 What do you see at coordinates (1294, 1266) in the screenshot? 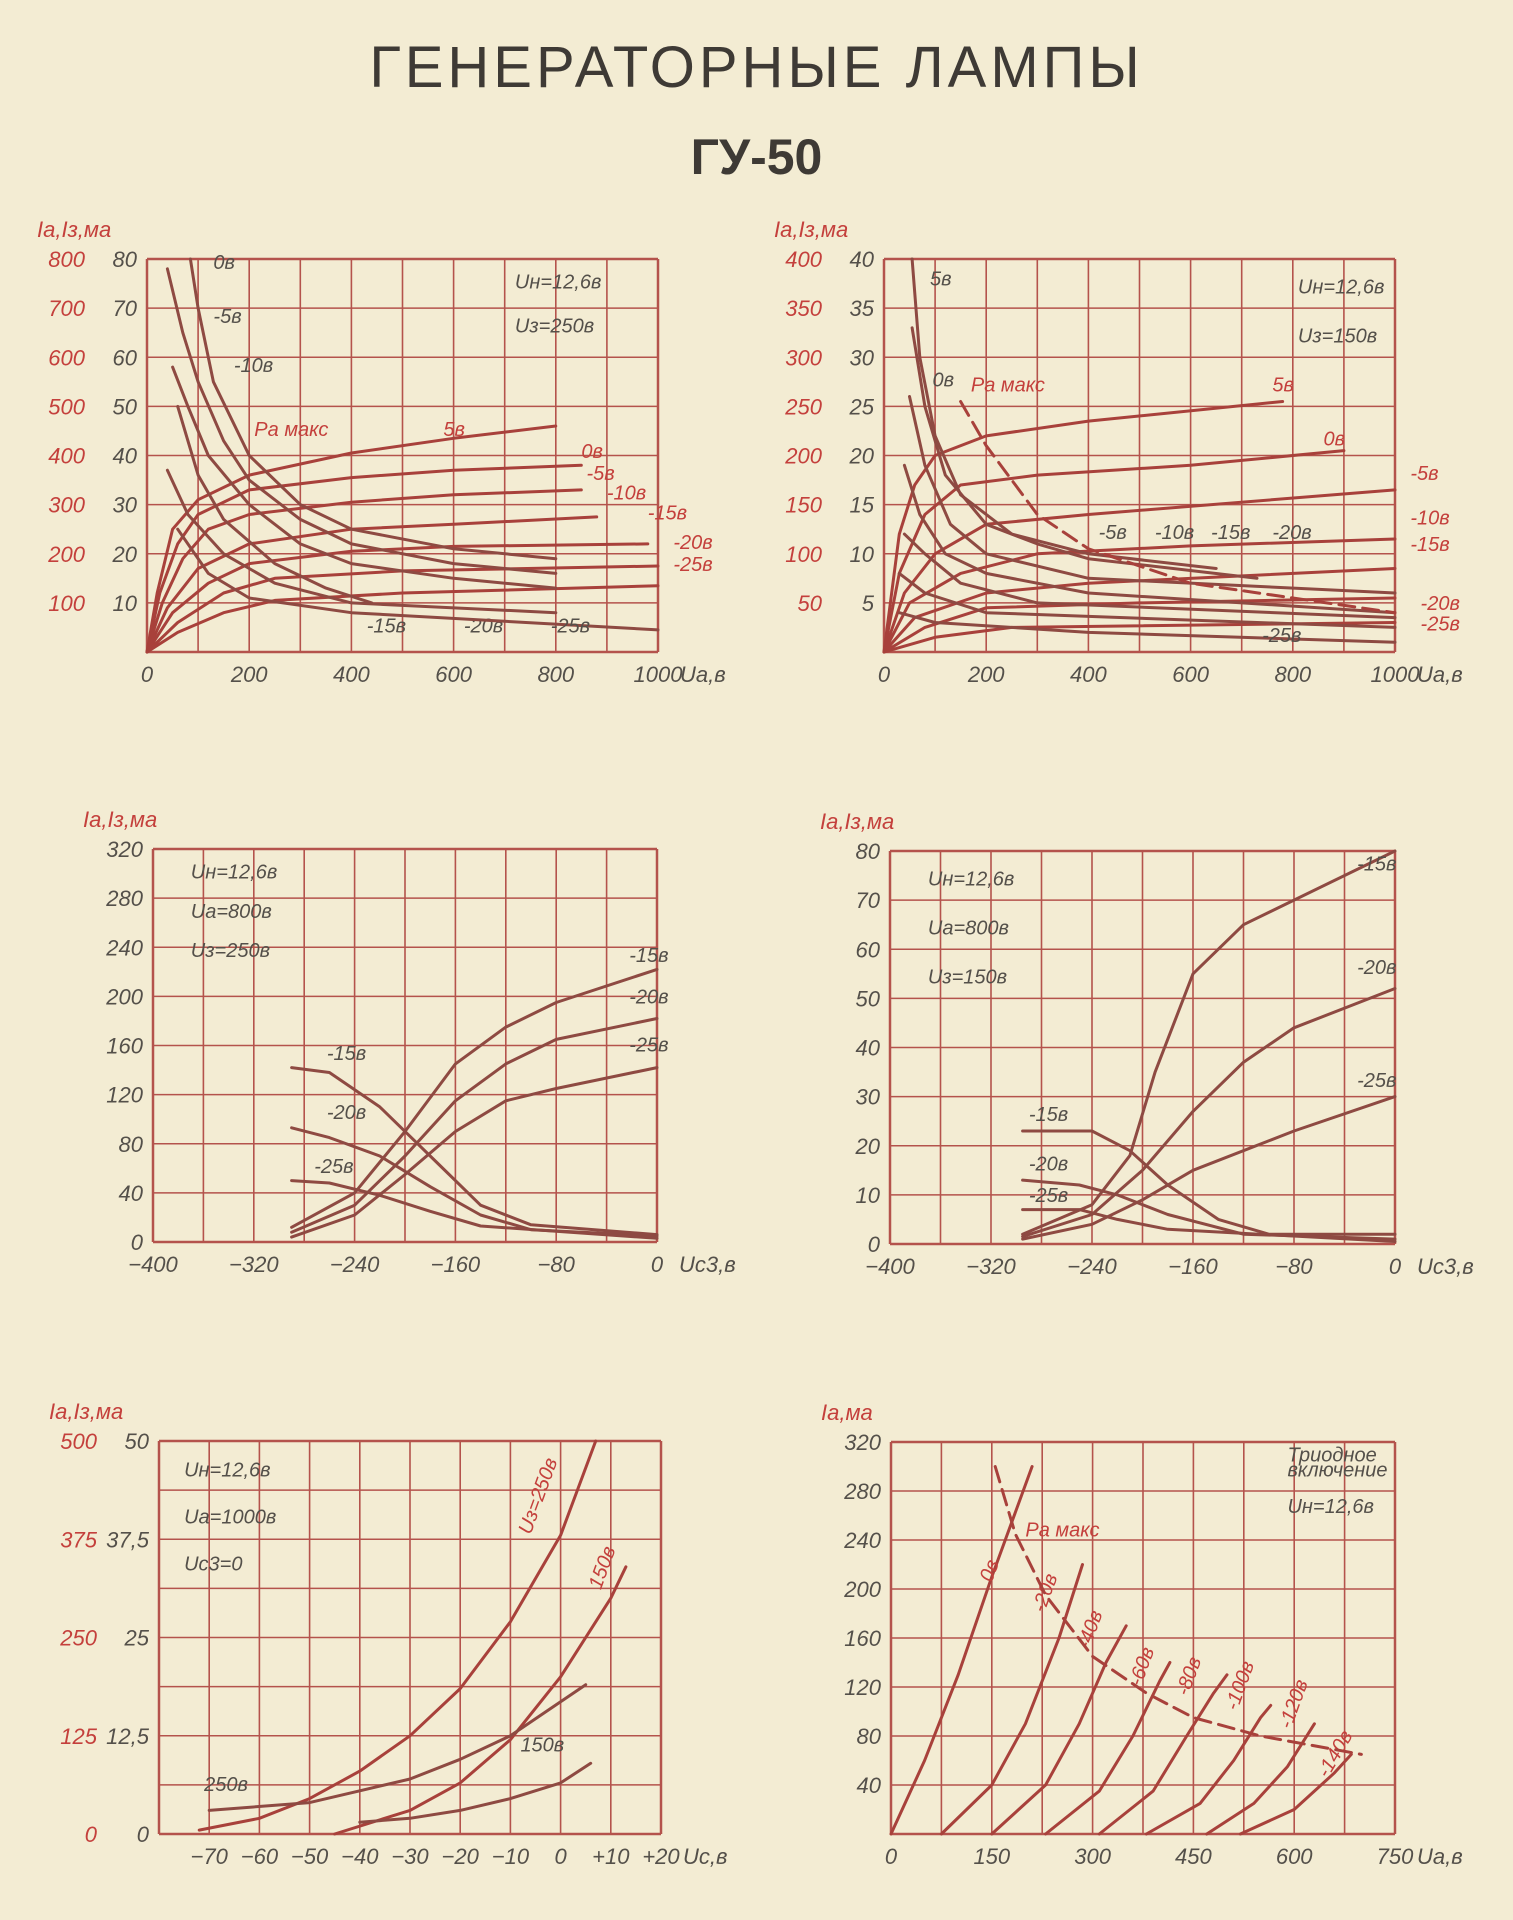
I see `x-tick-label: −80` at bounding box center [1294, 1266].